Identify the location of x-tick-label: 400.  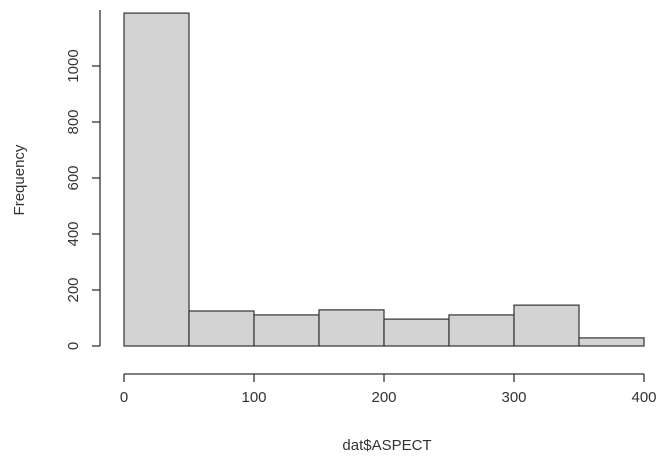
(643, 397).